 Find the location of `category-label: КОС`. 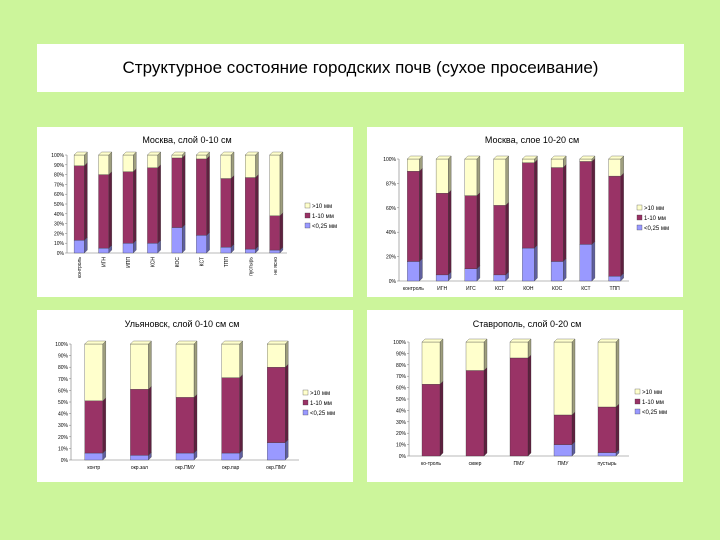

category-label: КОС is located at coordinates (557, 289).